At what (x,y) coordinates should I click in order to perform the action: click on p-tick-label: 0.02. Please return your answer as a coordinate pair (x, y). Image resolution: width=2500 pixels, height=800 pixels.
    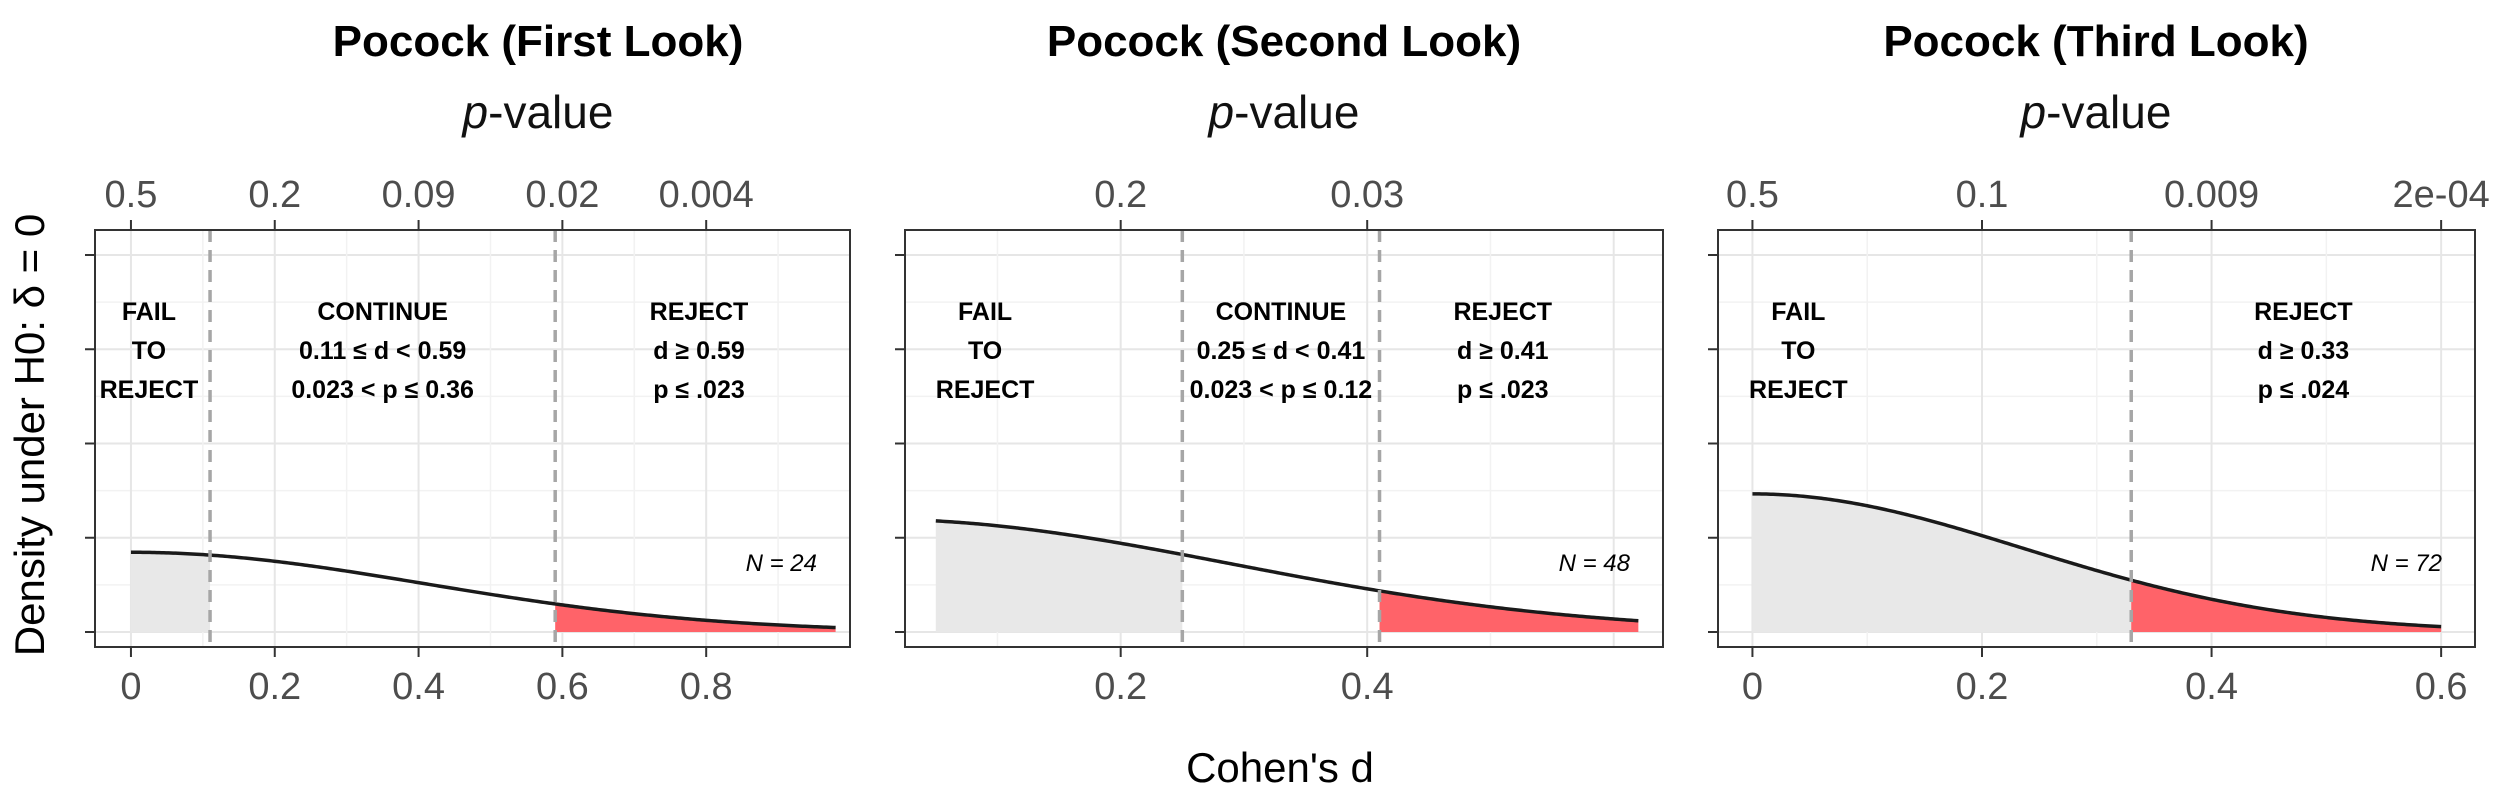
    Looking at the image, I should click on (562, 195).